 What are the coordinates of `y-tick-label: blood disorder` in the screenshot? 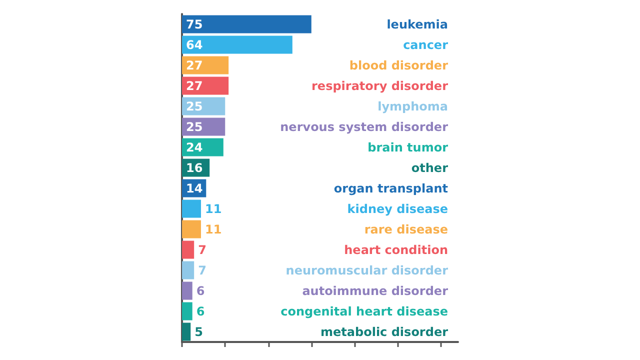 It's located at (398, 65).